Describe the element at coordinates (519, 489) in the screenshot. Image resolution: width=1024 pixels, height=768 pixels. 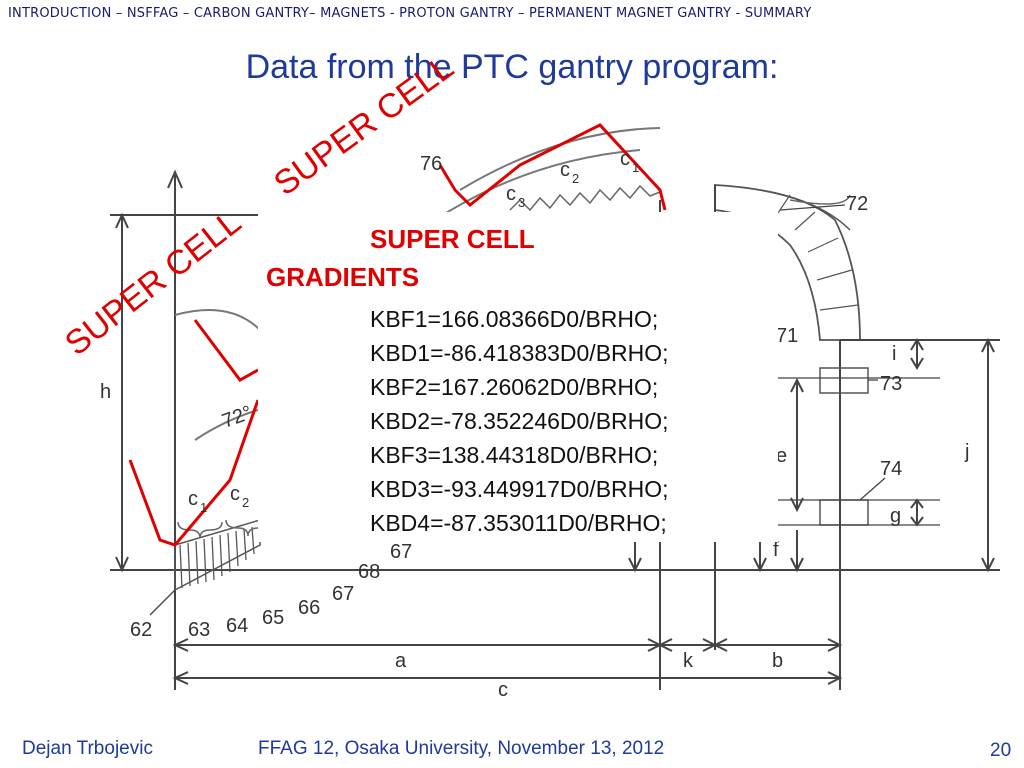
I see `gradient-line: KBD3=-93.449917D0/BRHO;` at that location.